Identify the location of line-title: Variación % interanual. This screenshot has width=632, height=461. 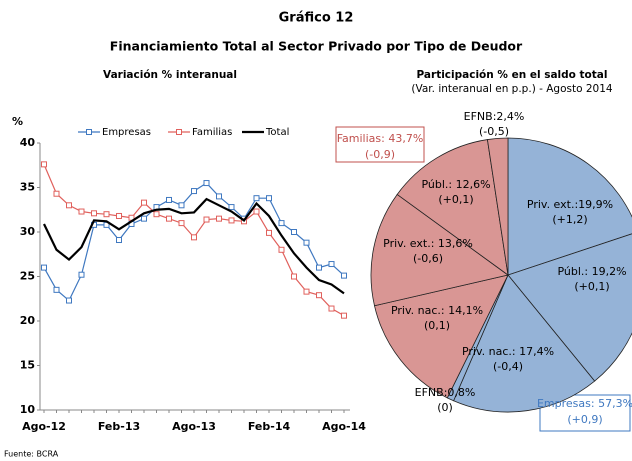
(170, 75).